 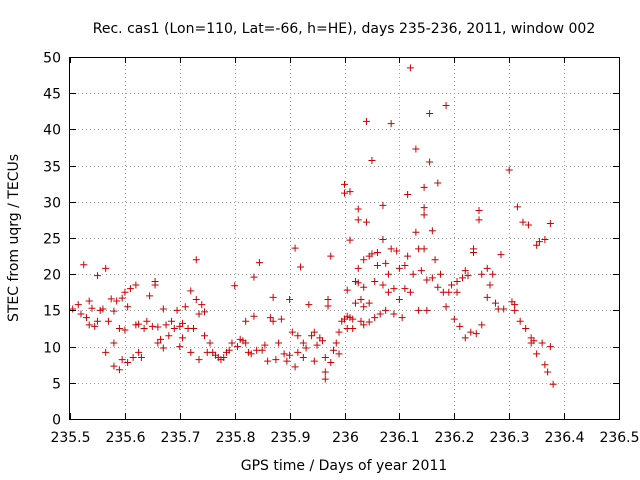 What do you see at coordinates (235, 438) in the screenshot?
I see `x-tick-label: 235.8` at bounding box center [235, 438].